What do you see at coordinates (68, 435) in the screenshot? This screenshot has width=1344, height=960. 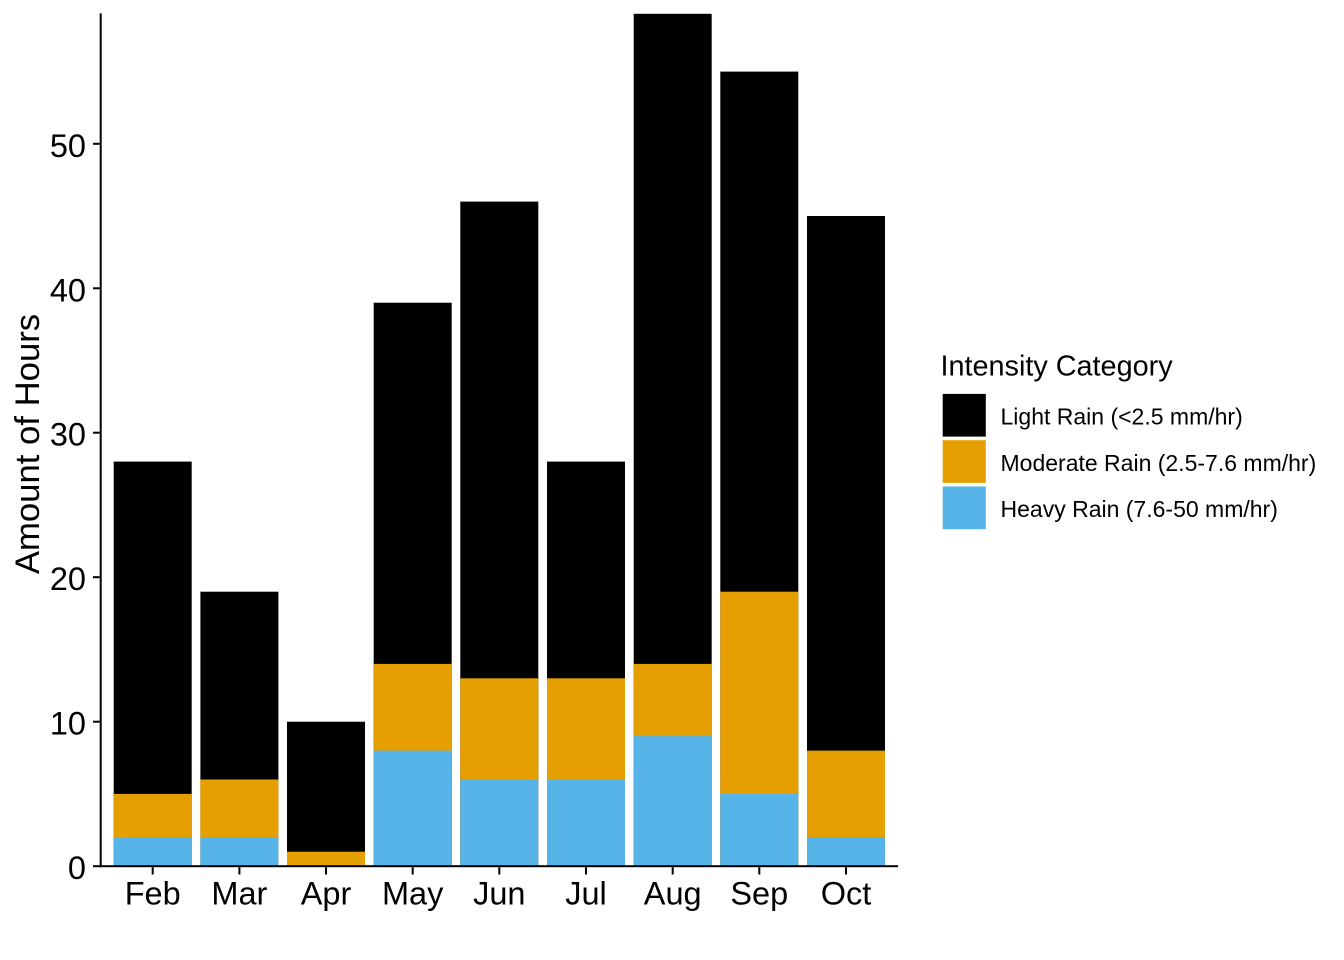 I see `svg-text: 30` at bounding box center [68, 435].